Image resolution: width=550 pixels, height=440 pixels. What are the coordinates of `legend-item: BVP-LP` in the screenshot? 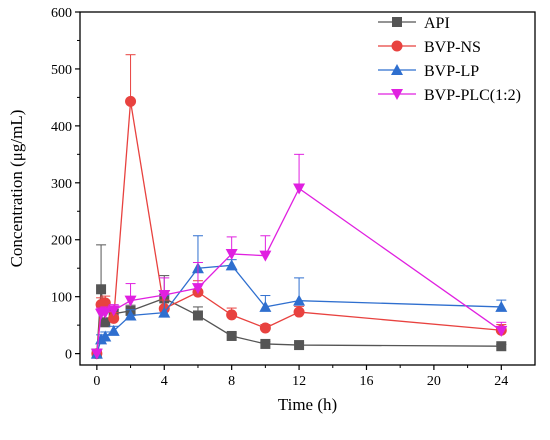 It's located at (428, 71).